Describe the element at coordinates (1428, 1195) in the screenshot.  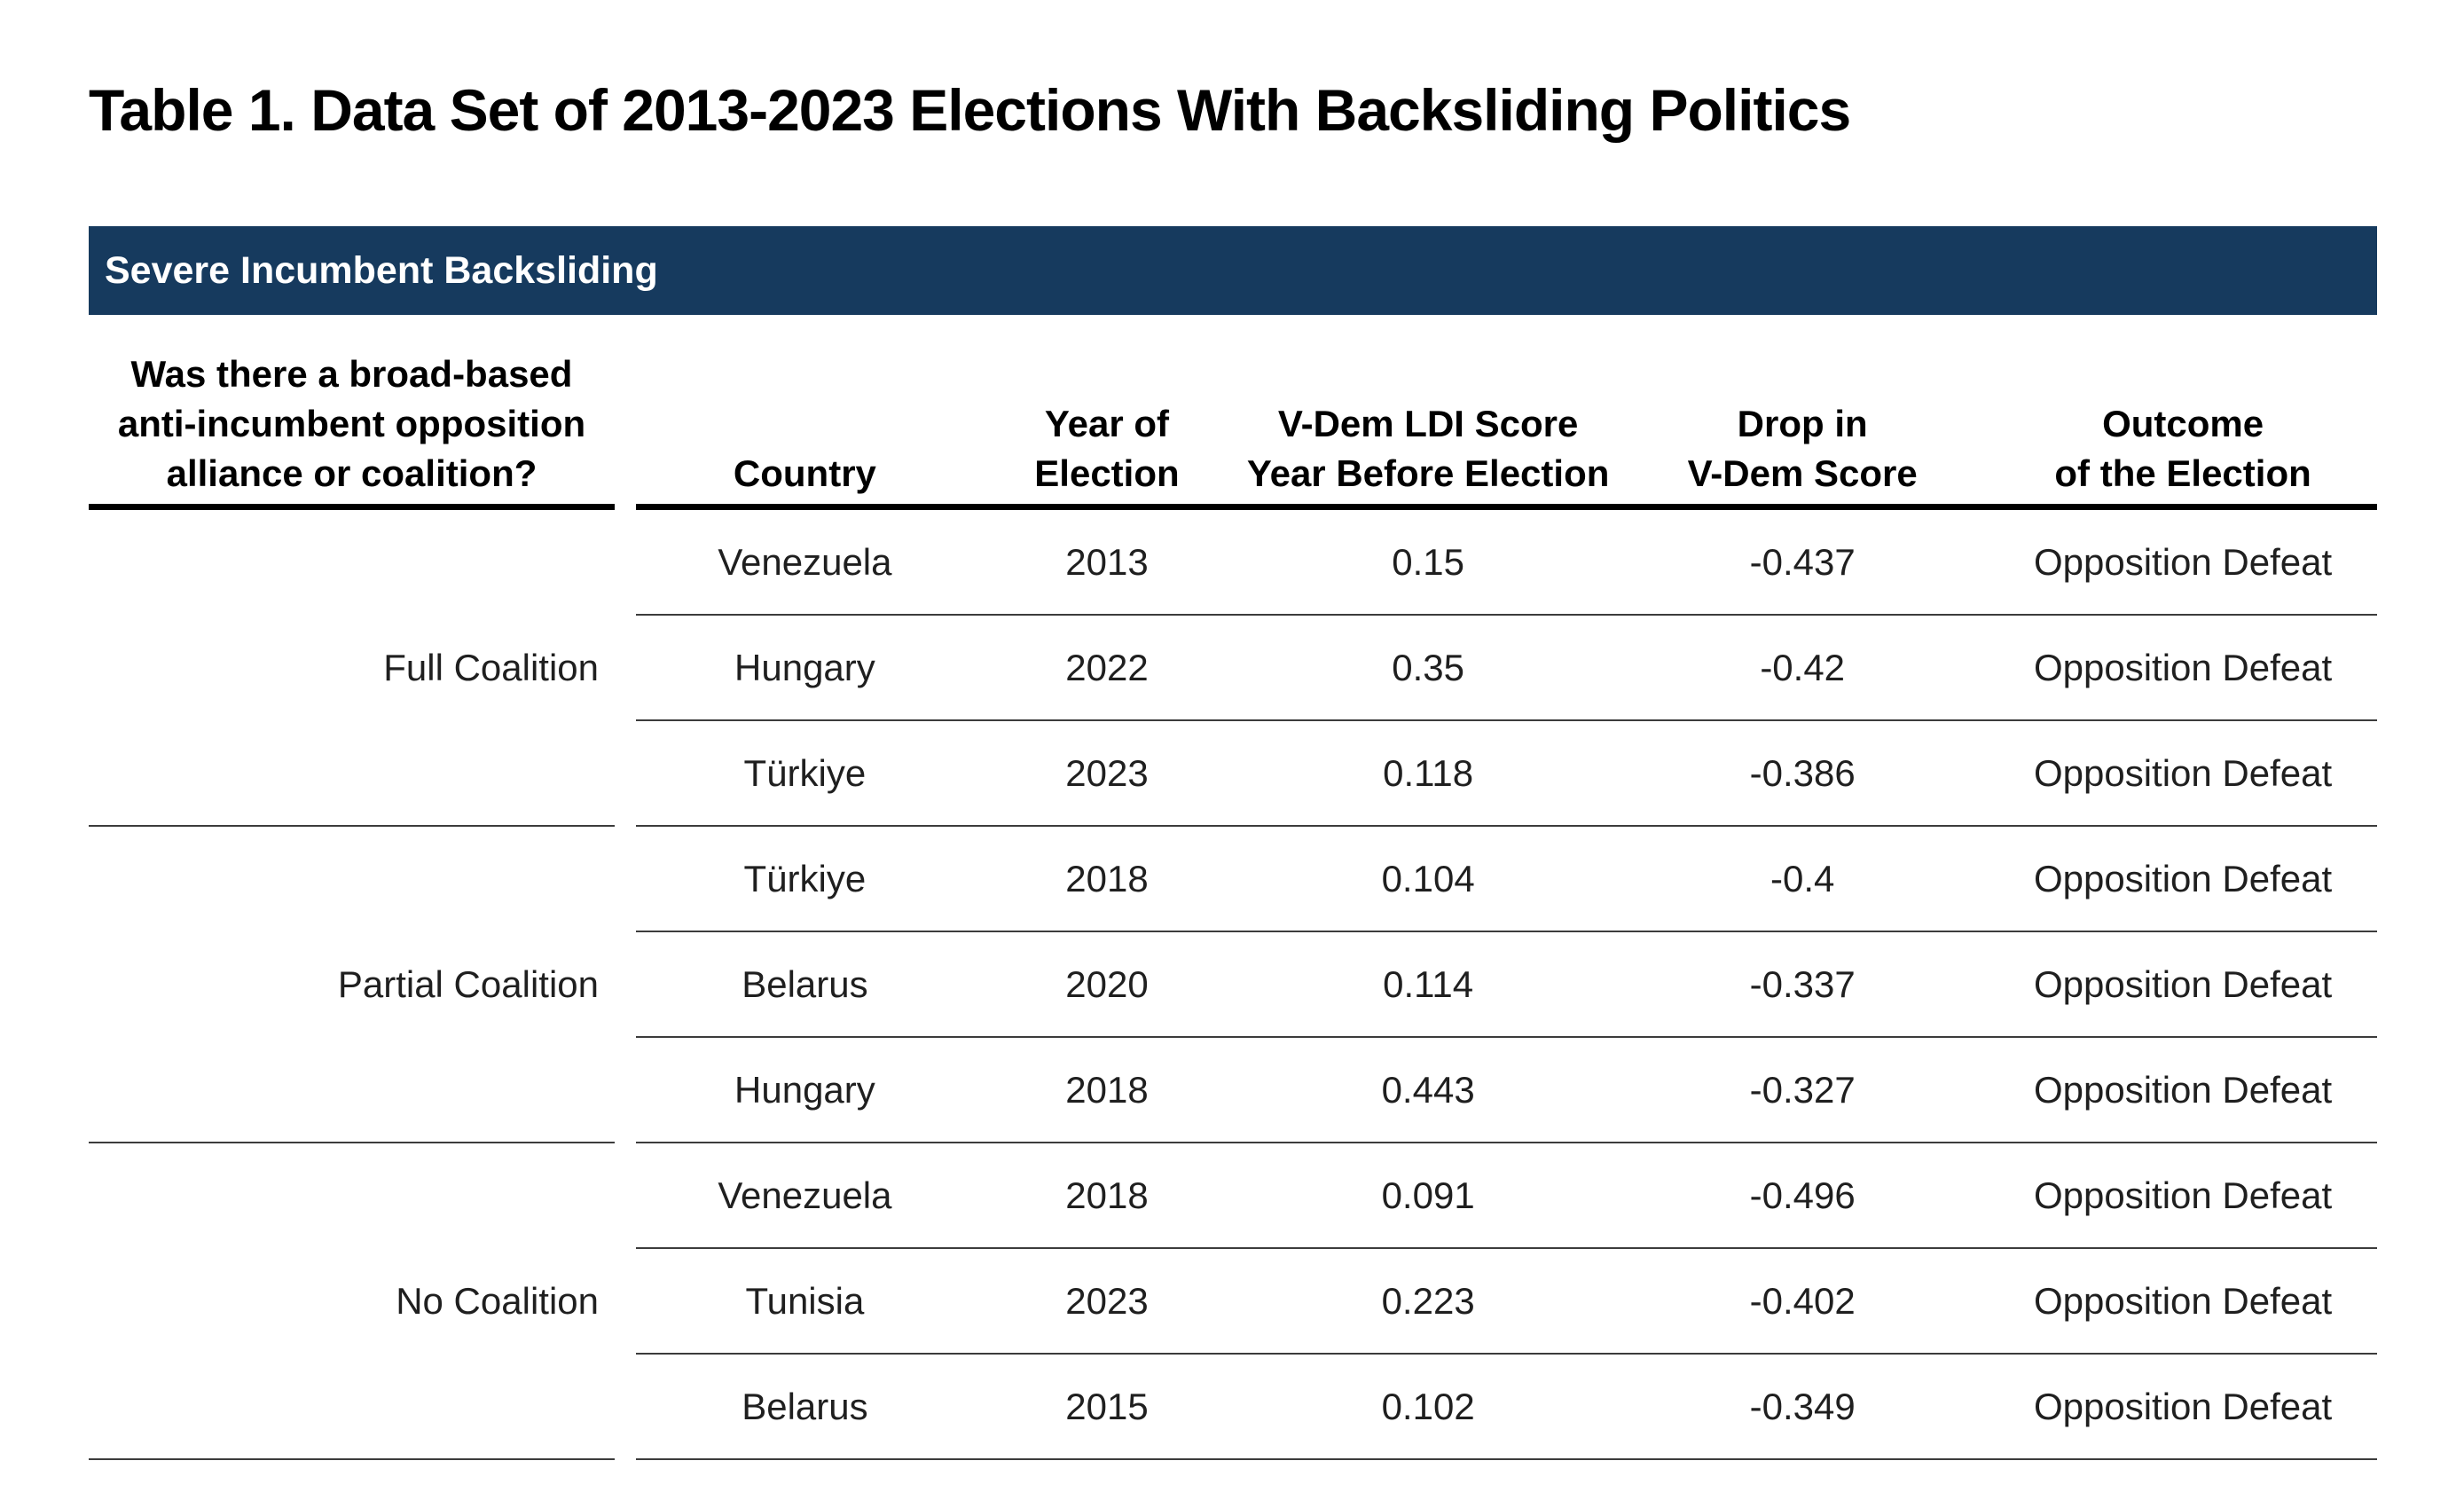
I see `cell-ldi_score: 0.091` at that location.